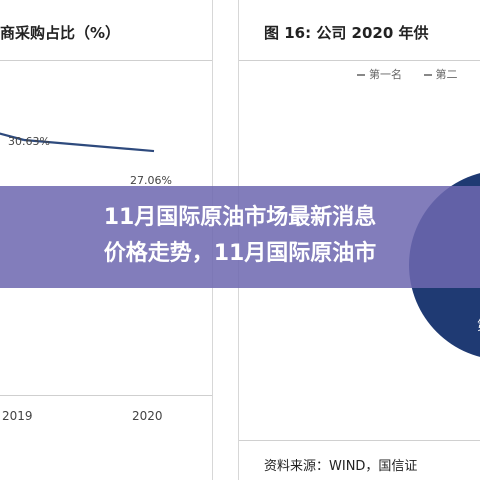  I want to click on headline-line-2: 价格走势，11月国际原油市, so click(240, 253).